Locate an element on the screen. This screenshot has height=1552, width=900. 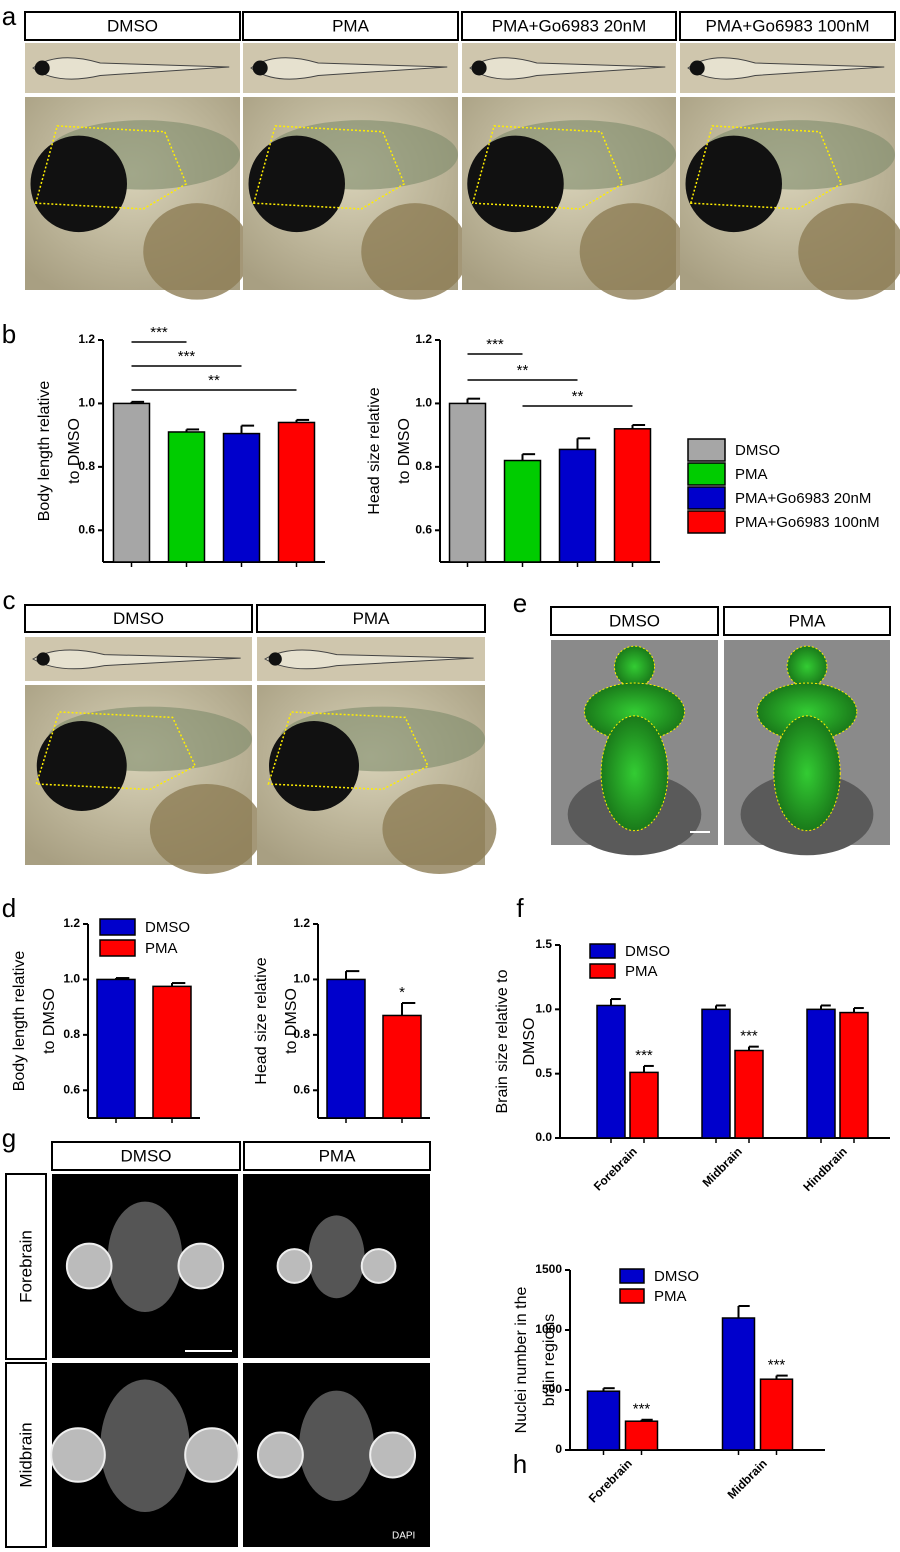
y-tick-label: 0.0 is located at coordinates (543, 1137).